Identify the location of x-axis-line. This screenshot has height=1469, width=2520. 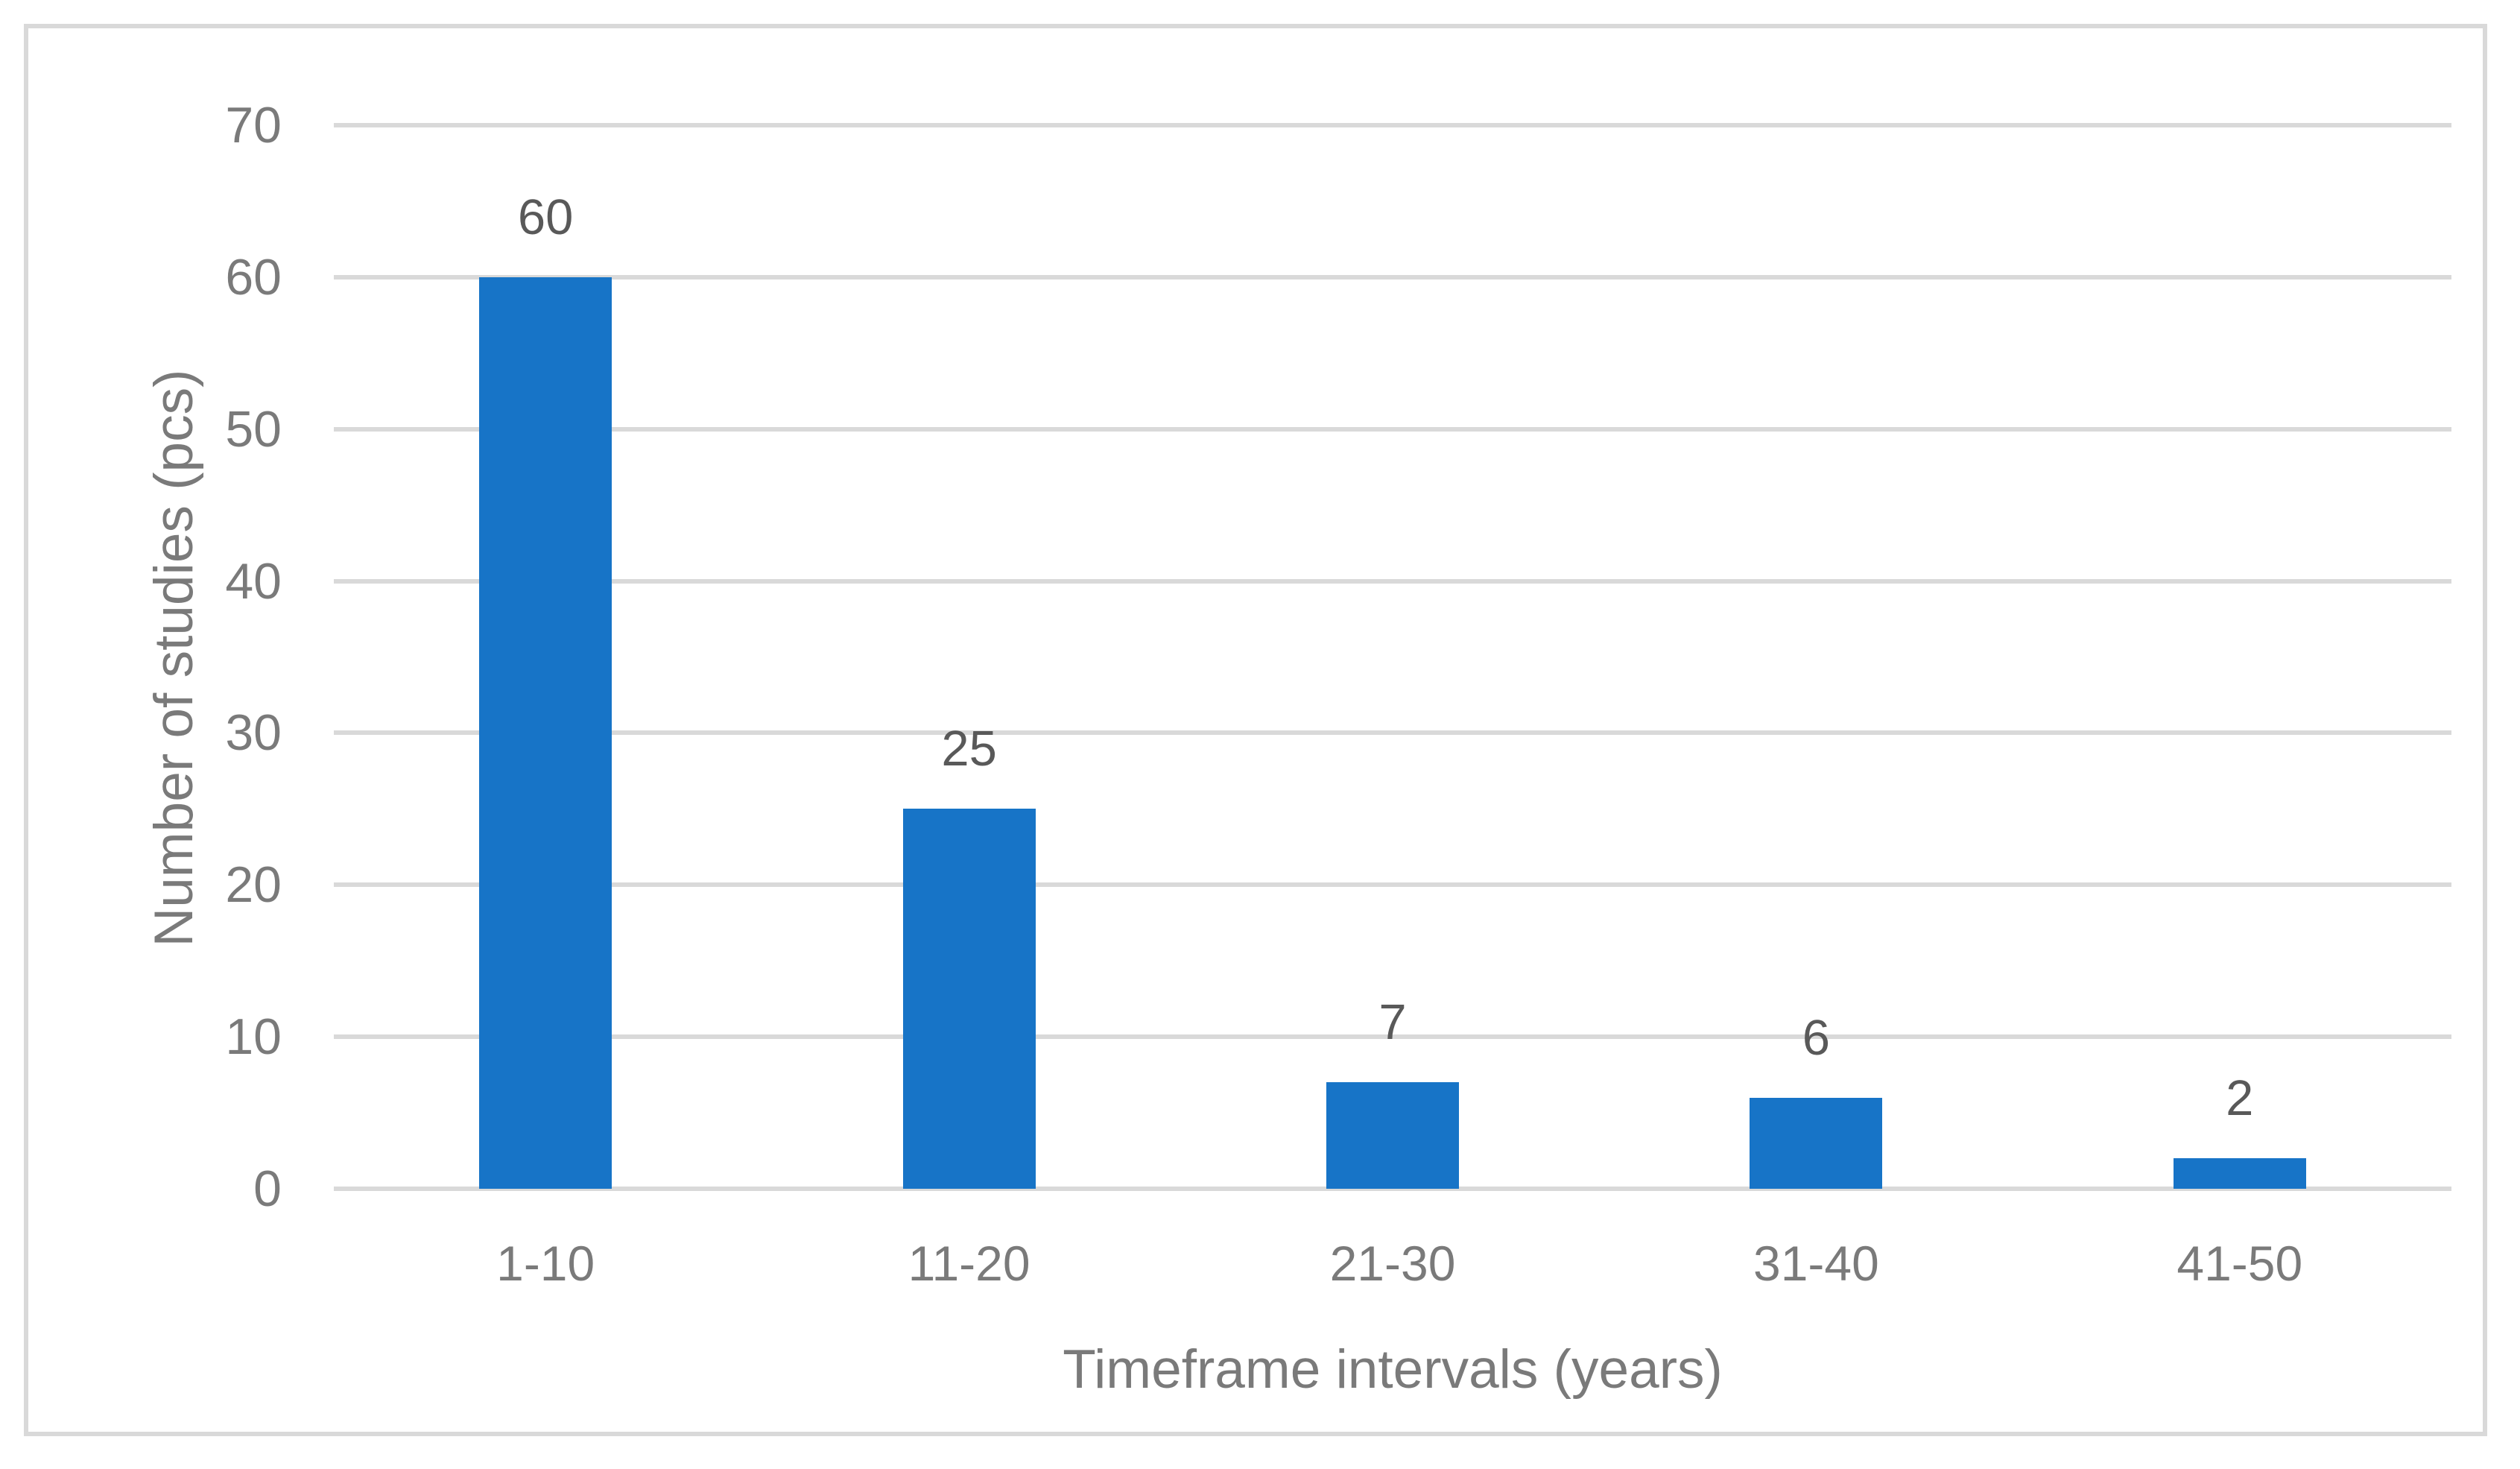
(1392, 1189).